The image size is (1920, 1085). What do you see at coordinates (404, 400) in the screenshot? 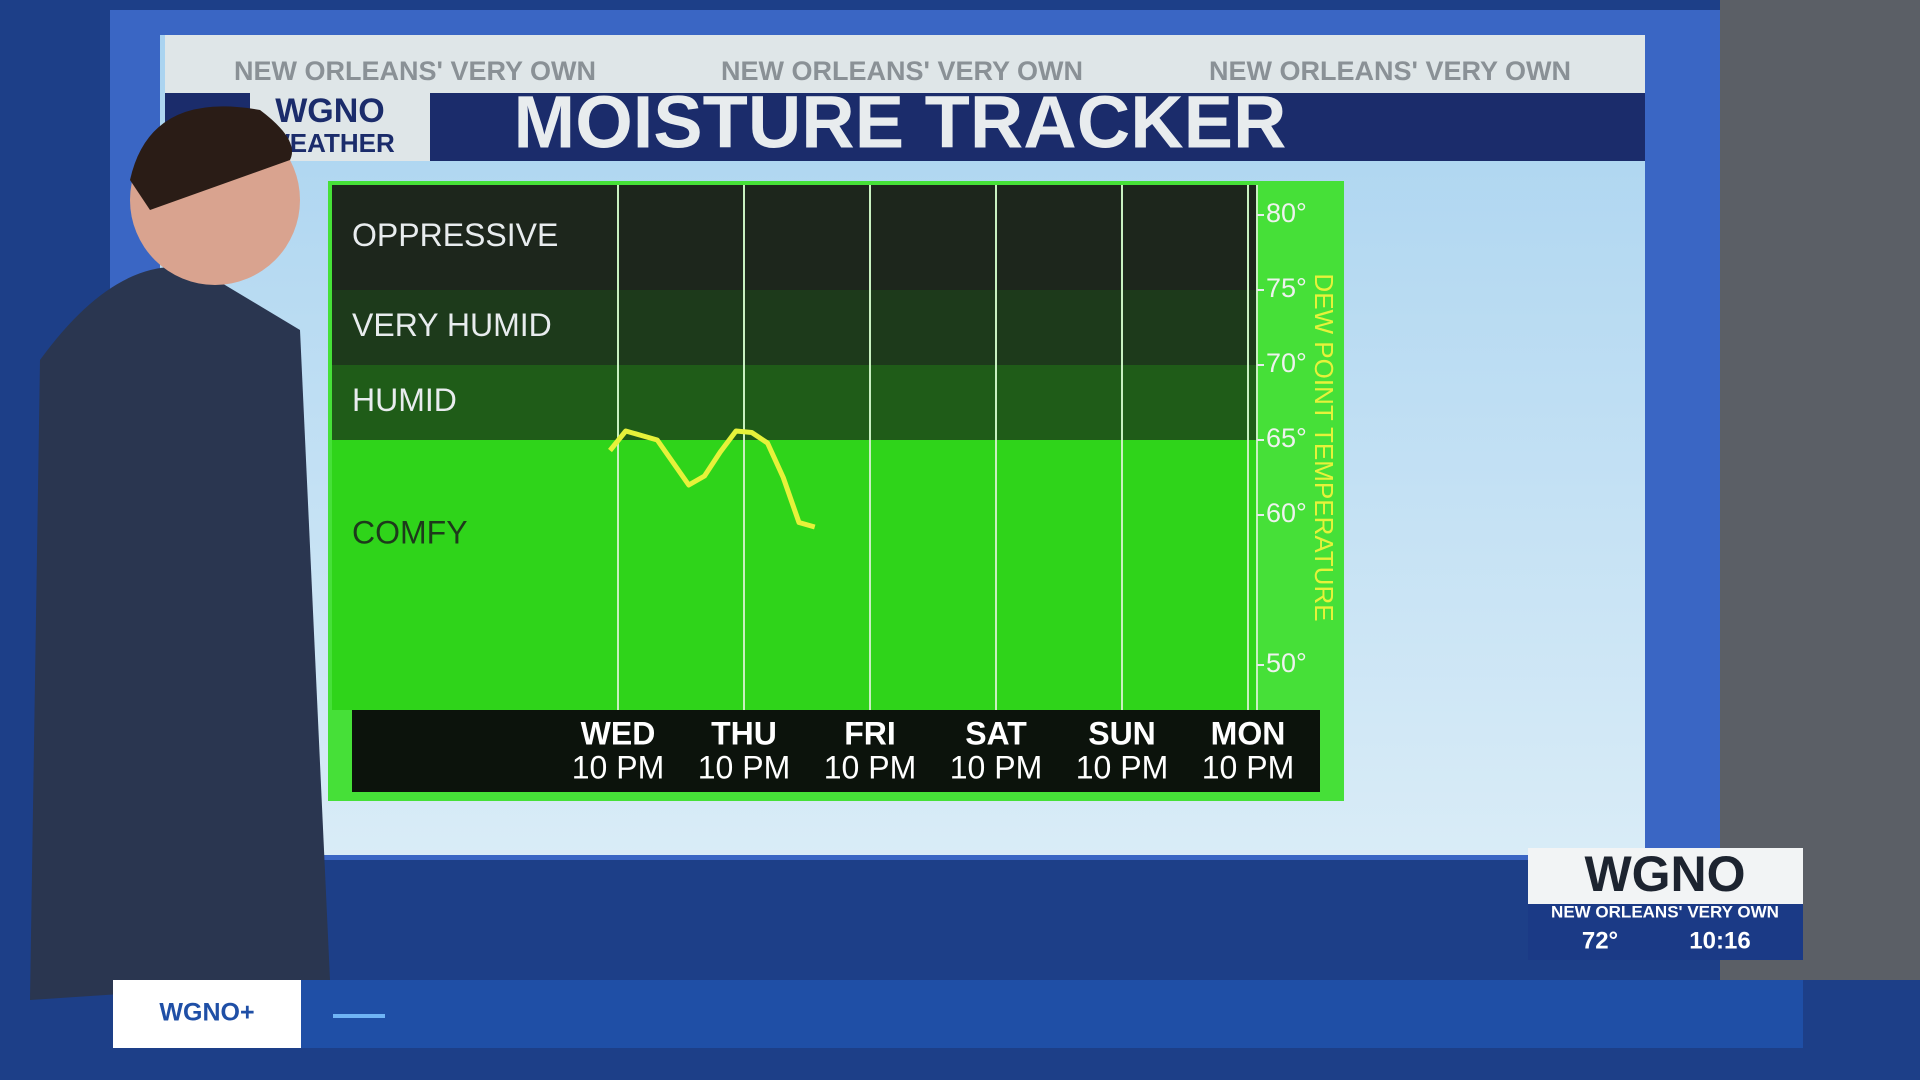
I see `zone-label: HUMID` at bounding box center [404, 400].